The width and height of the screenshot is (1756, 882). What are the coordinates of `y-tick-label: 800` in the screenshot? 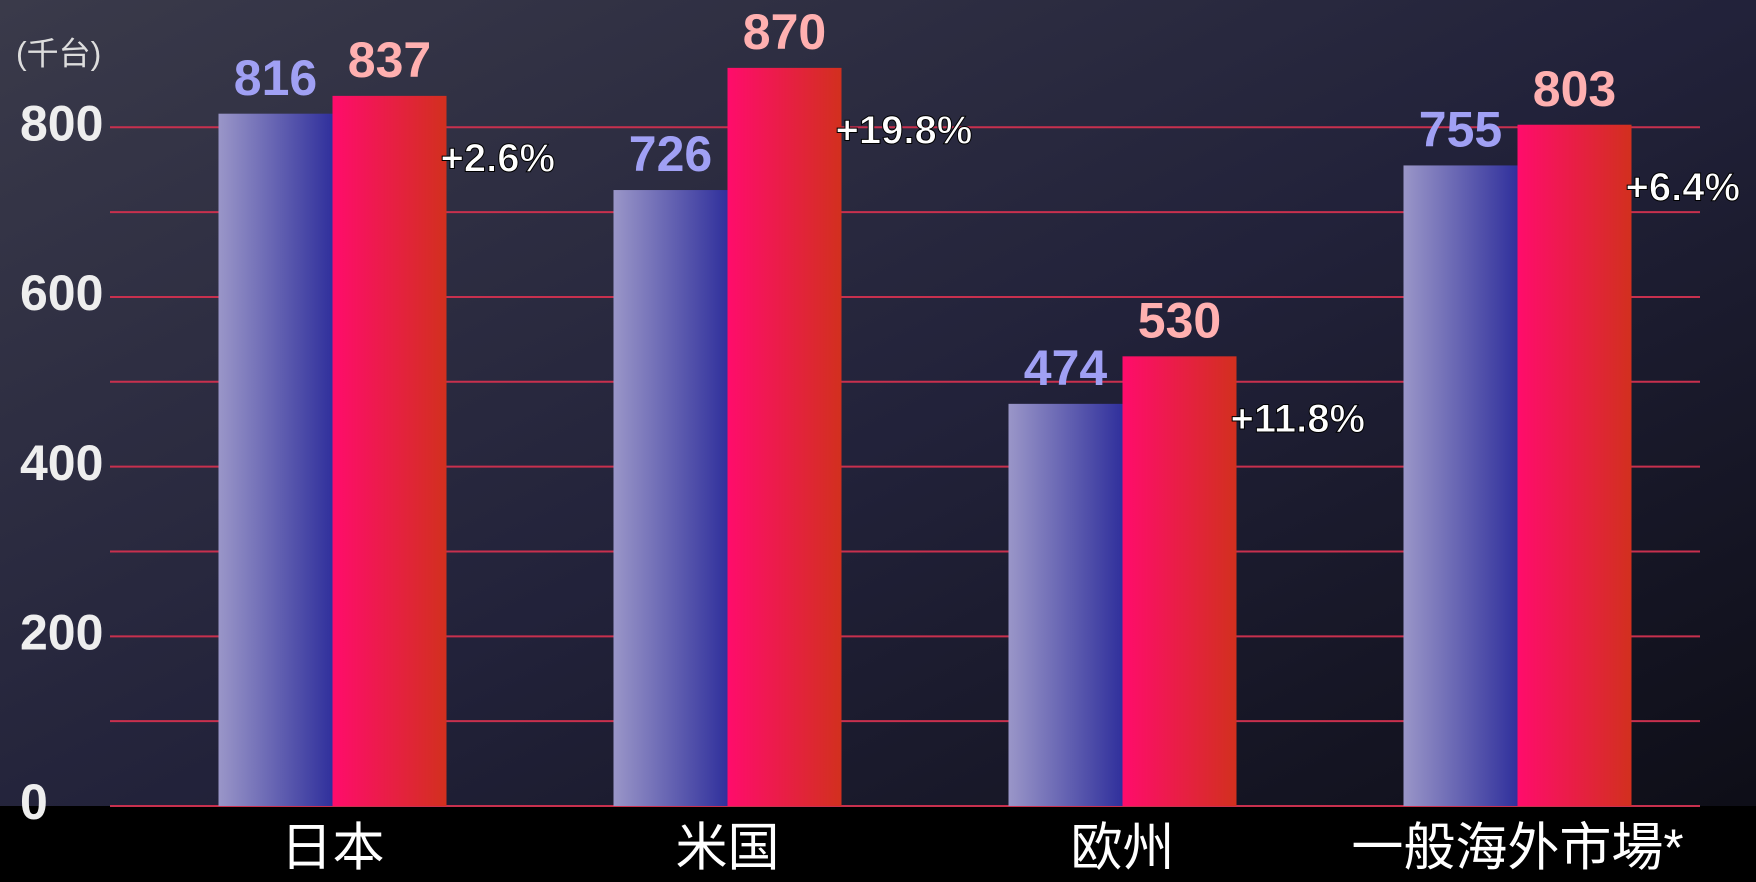 It's located at (61, 123).